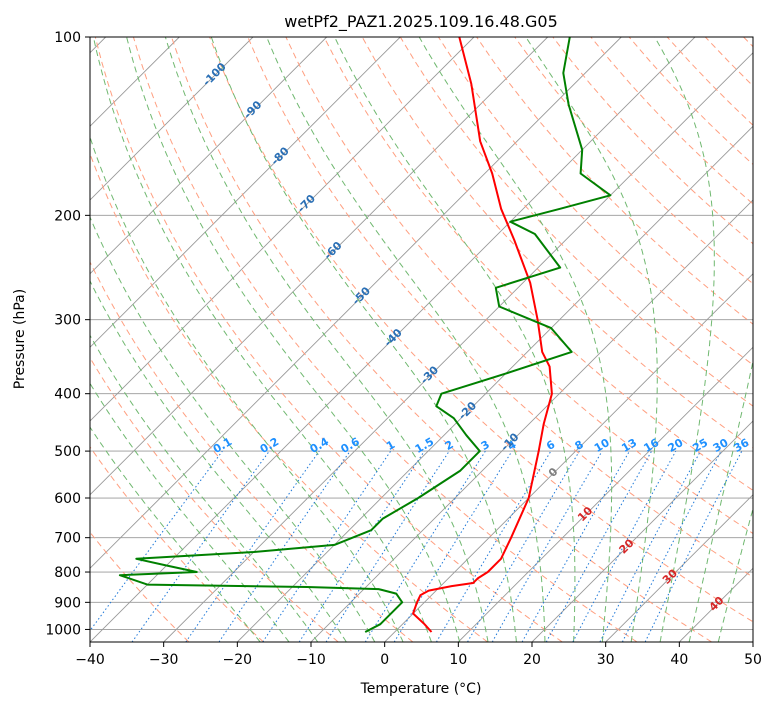 The image size is (775, 708). What do you see at coordinates (67, 573) in the screenshot?
I see `y-tick-label: 800` at bounding box center [67, 573].